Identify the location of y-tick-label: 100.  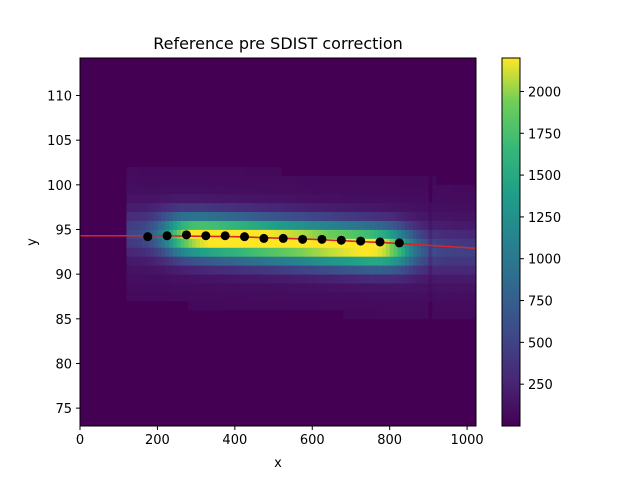
(59, 186).